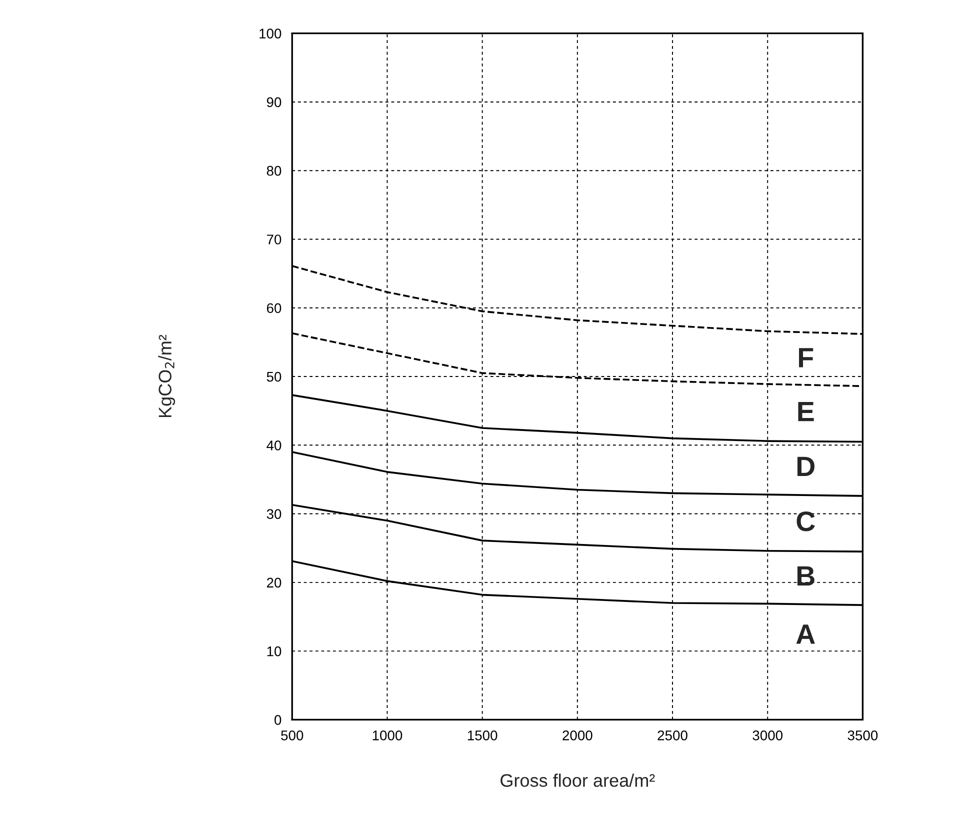 This screenshot has height=833, width=977. What do you see at coordinates (805, 634) in the screenshot?
I see `annotation: A` at bounding box center [805, 634].